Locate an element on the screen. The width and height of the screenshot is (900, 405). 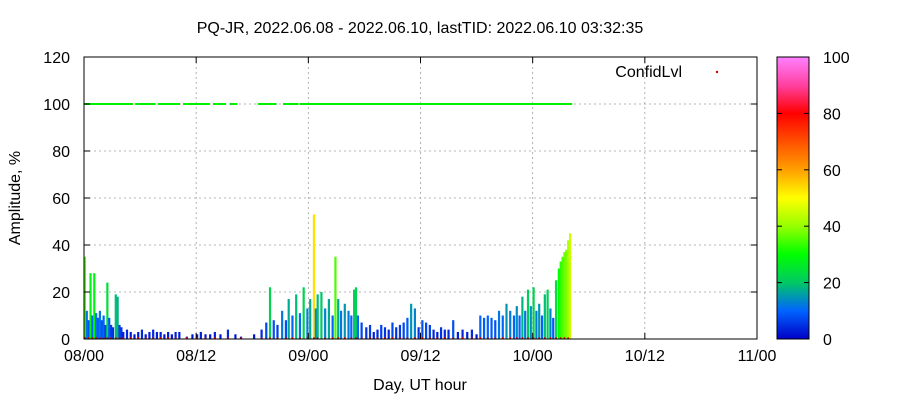
x-tick-label: 10/12 is located at coordinates (645, 356).